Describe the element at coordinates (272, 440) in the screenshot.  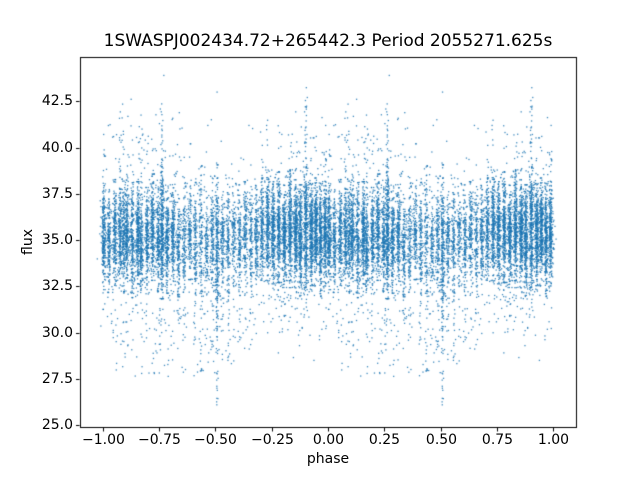
I see `x-tick-label-3: −0.25` at that location.